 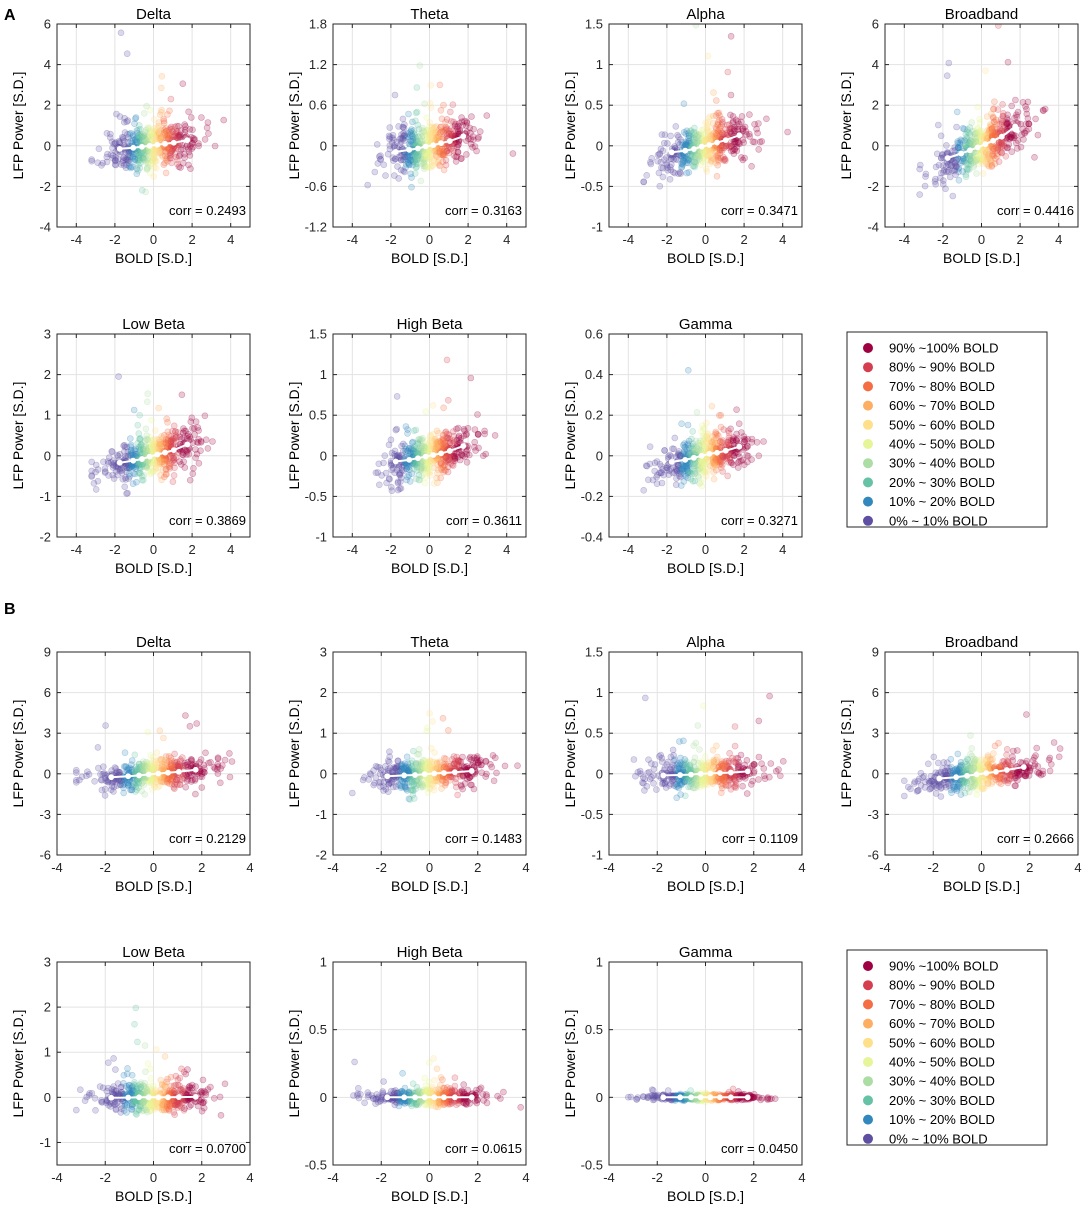 I want to click on x-tick-label: 2, so click(x=191, y=239).